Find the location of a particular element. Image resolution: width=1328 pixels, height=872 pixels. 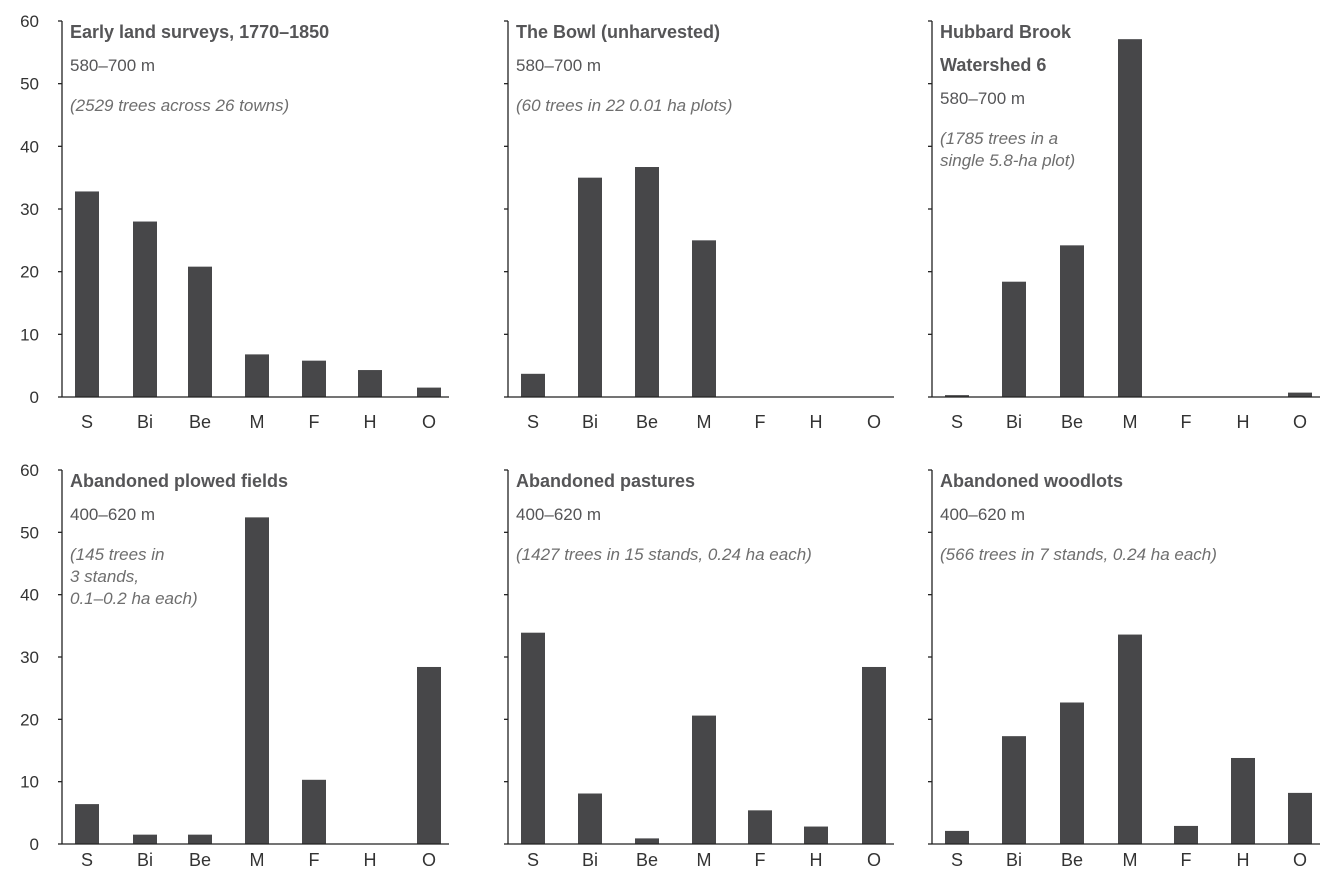

panel-note: (60 trees in 22 0.01 ha plots) is located at coordinates (624, 105).